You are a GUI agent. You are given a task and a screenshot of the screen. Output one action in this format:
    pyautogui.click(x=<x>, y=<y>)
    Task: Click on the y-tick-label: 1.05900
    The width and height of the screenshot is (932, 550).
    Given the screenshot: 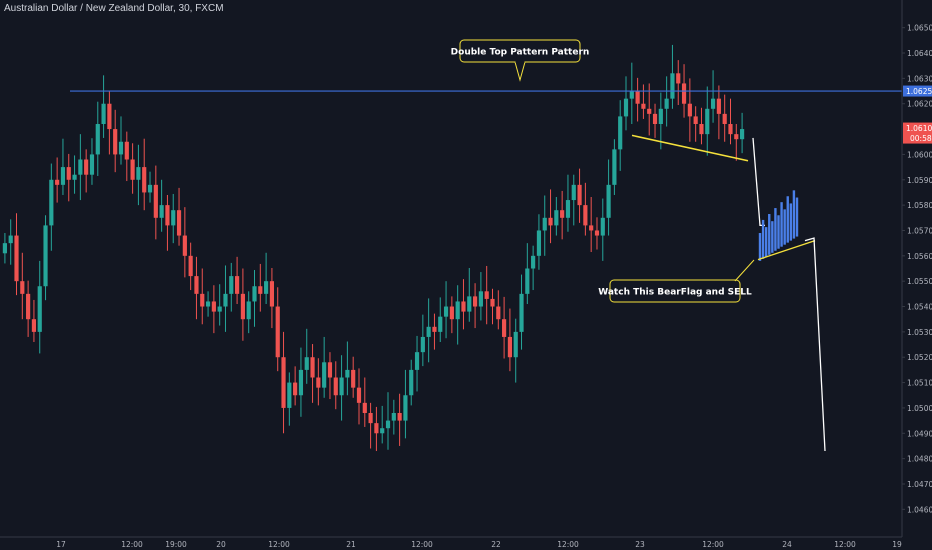 What is the action you would take?
    pyautogui.click(x=919, y=180)
    